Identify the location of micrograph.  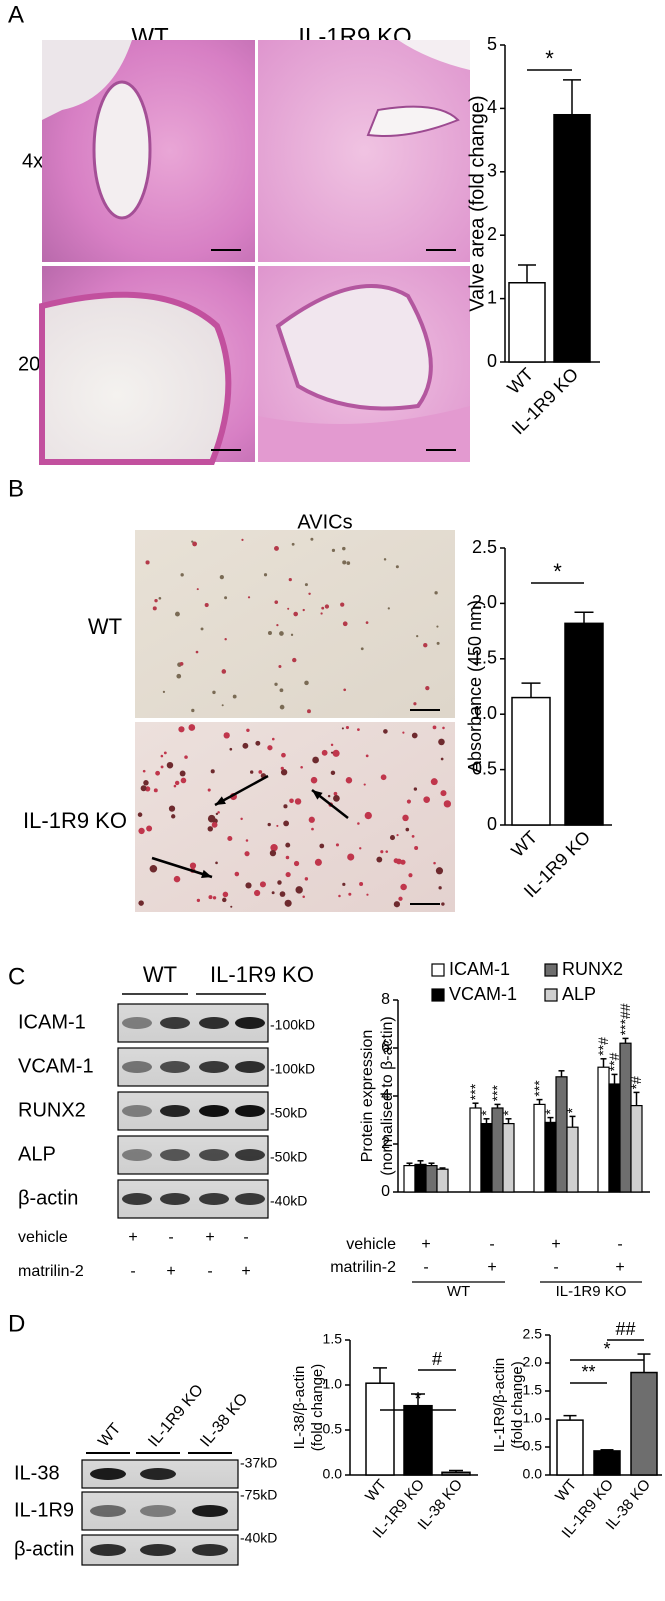
(295, 817).